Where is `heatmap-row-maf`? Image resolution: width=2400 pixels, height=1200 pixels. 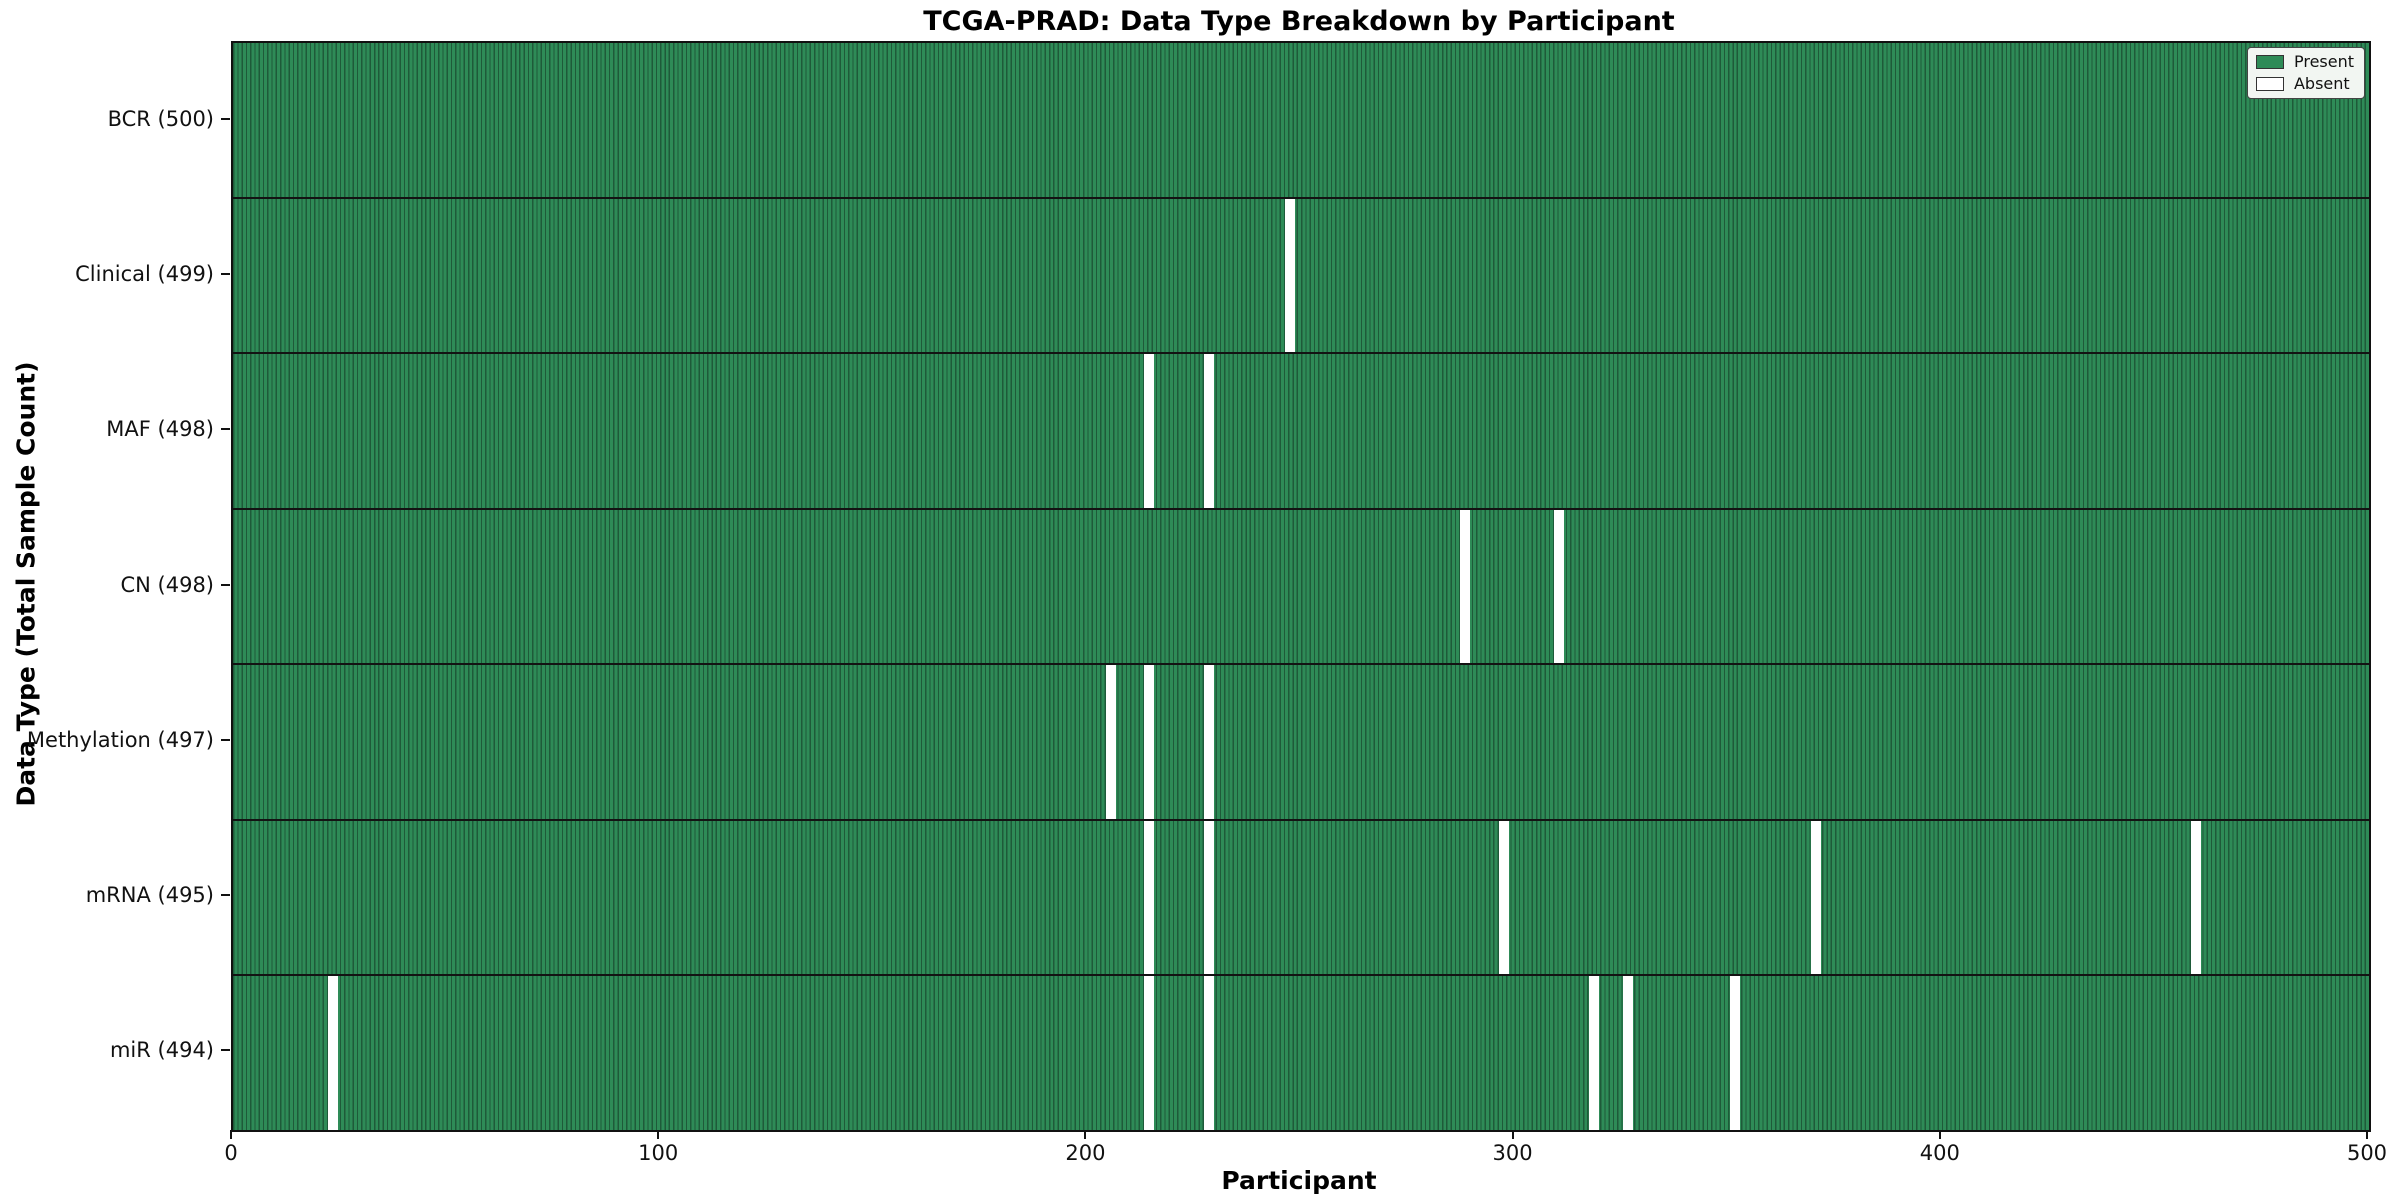 heatmap-row-maf is located at coordinates (1301, 430).